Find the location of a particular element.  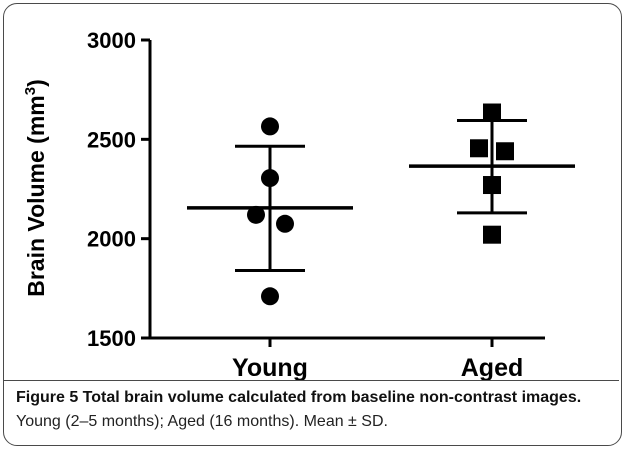

y-tick-label: 2500 is located at coordinates (111, 139).